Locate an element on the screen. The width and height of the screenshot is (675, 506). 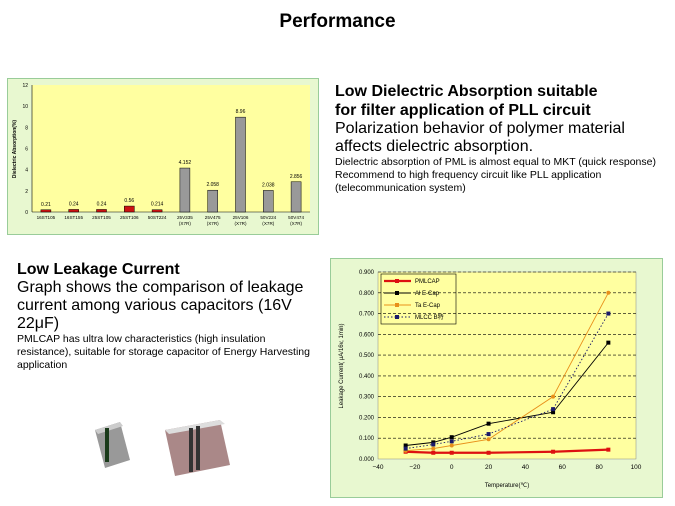
y-tick-label: 2 is located at coordinates (26, 192).